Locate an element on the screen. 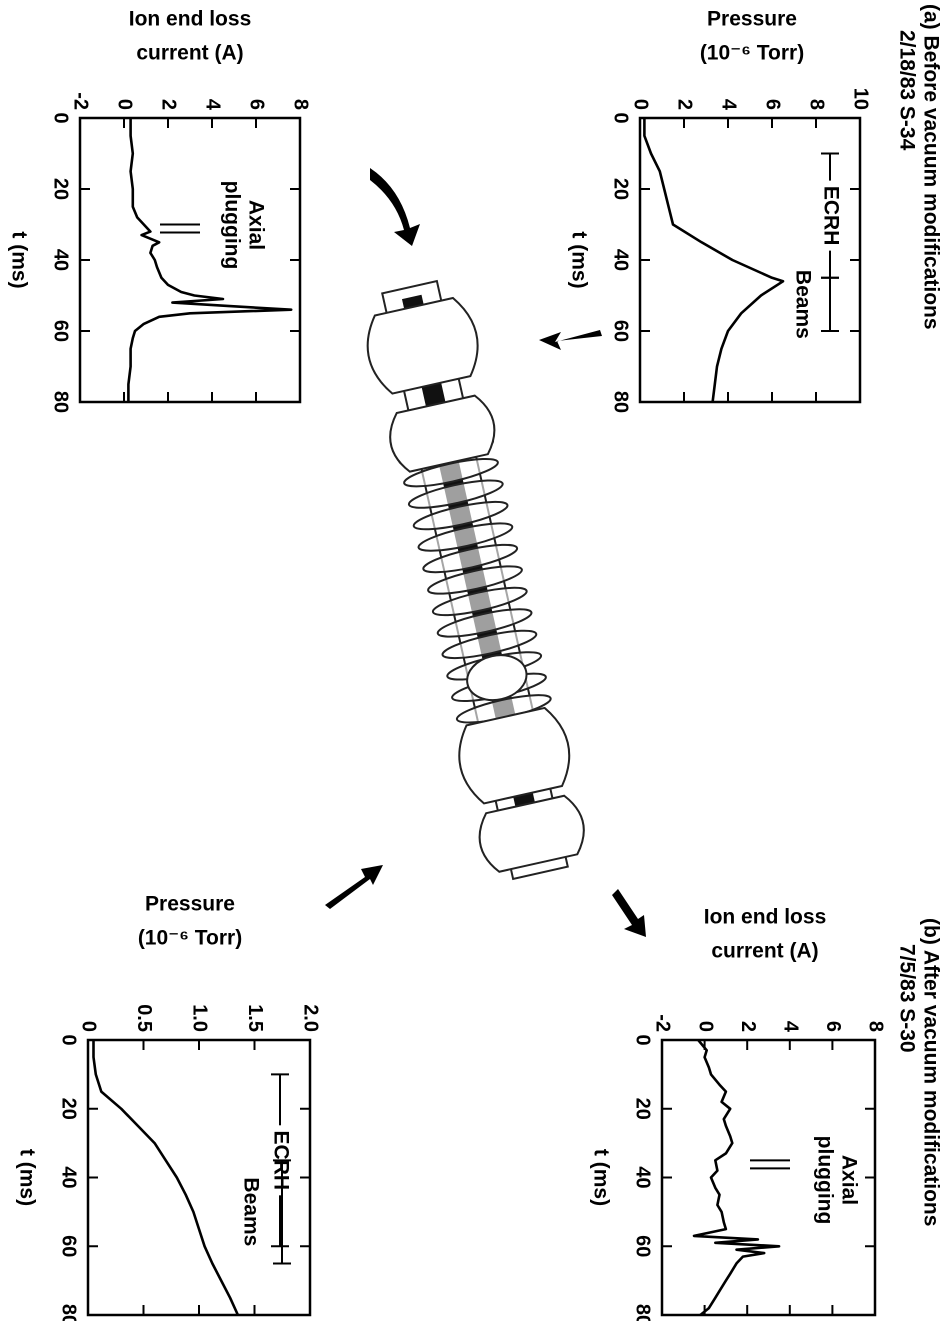 The width and height of the screenshot is (950, 1321). span-label-bg is located at coordinates (830, 215).